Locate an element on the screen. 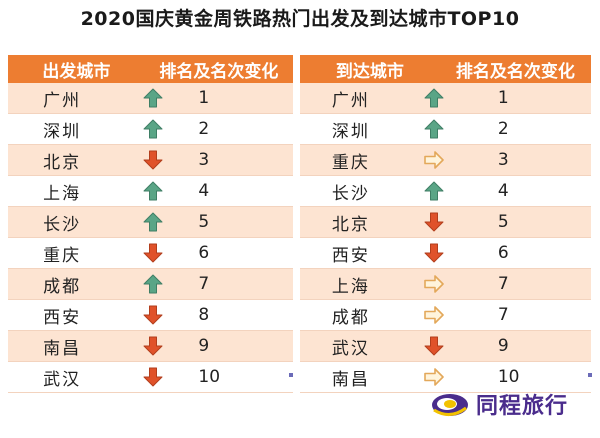 The height and width of the screenshot is (438, 600). city-cell: 北京 is located at coordinates (62, 162).